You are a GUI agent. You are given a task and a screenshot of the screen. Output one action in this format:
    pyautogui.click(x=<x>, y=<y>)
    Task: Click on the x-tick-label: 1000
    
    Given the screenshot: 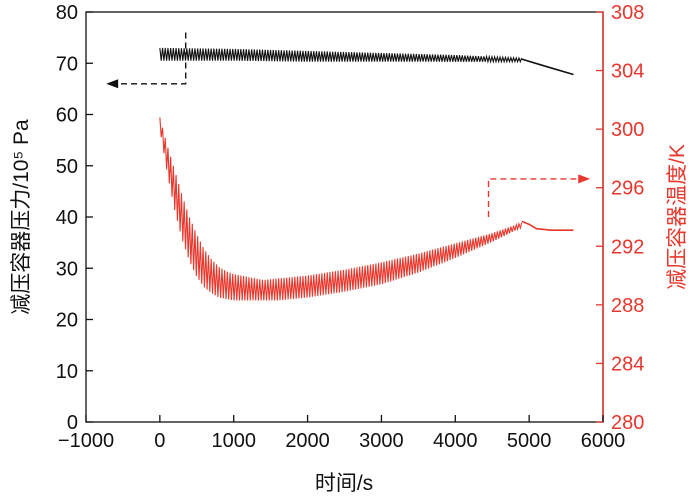 What is the action you would take?
    pyautogui.click(x=233, y=441)
    